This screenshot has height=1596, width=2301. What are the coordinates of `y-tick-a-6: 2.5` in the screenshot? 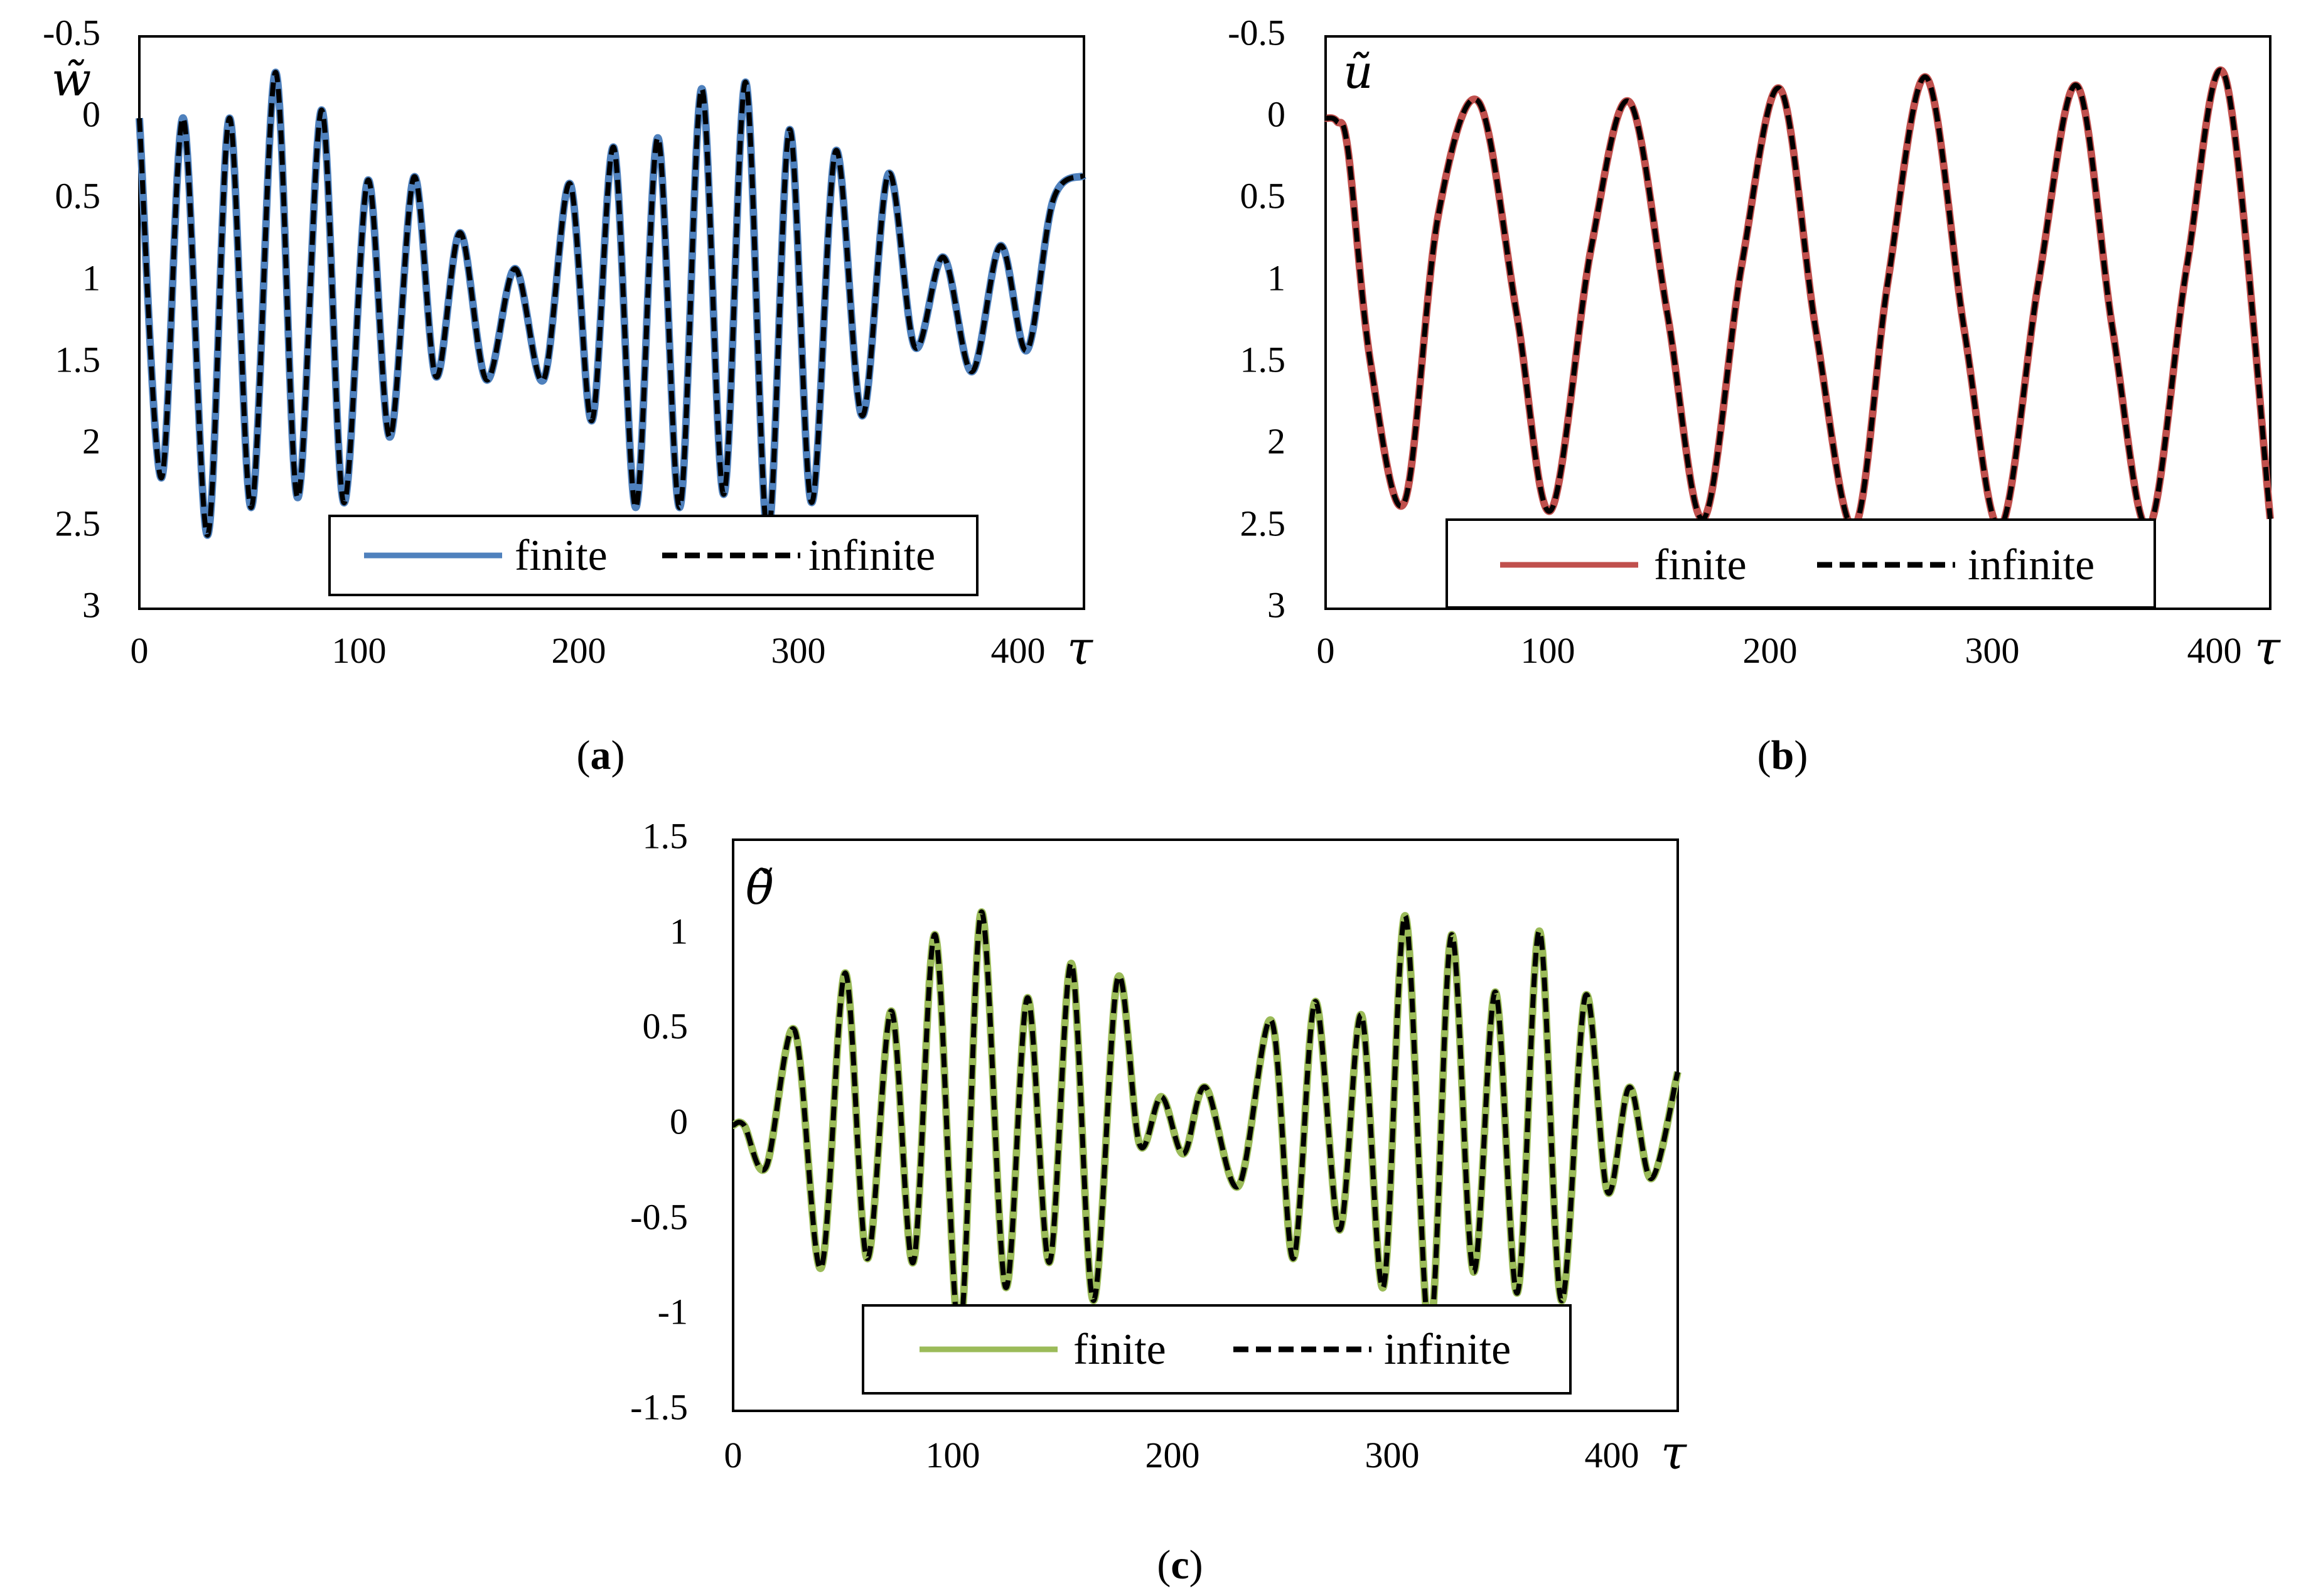 It's located at (78, 523).